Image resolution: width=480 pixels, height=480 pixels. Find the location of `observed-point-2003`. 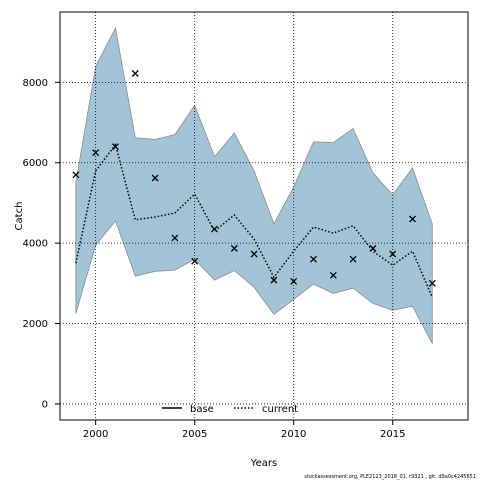

observed-point-2003 is located at coordinates (155, 178).